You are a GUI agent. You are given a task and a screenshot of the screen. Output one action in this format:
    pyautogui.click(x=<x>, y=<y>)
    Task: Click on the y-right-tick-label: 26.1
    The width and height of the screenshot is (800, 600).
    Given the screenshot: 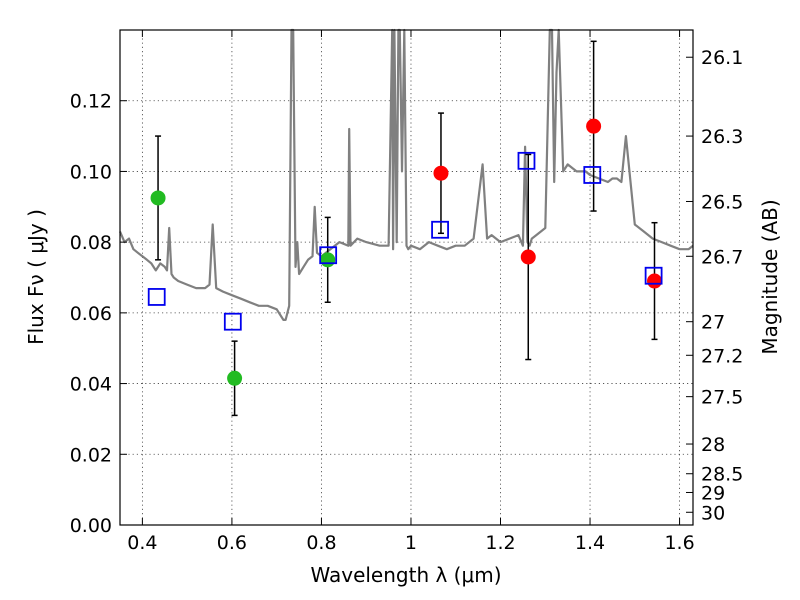 What is the action you would take?
    pyautogui.click(x=722, y=58)
    